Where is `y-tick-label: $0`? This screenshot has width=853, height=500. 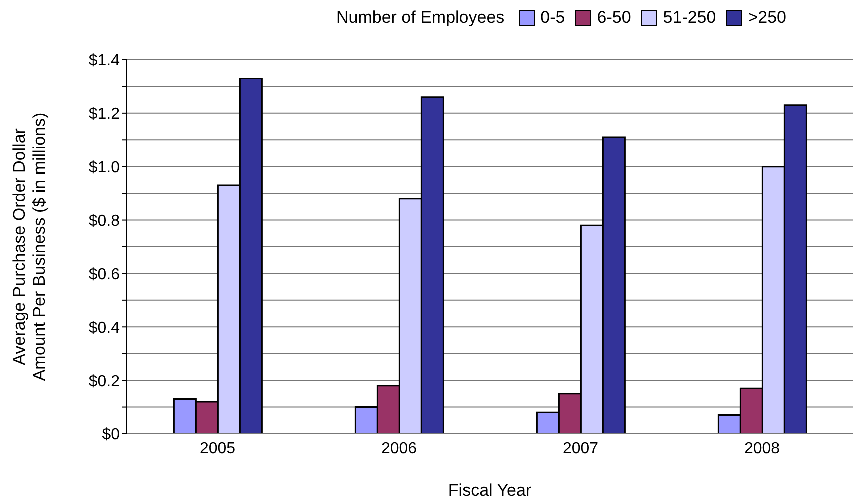 y-tick-label: $0 is located at coordinates (111, 435).